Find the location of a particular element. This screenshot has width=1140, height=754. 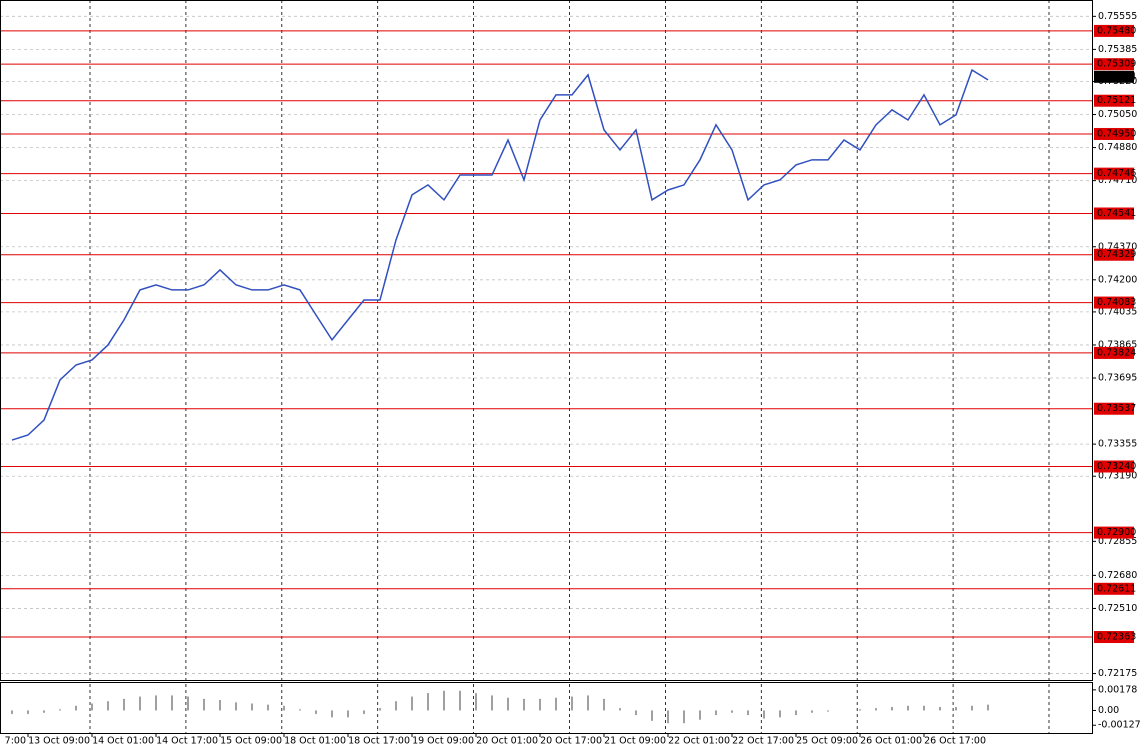

y-tick-label: 0.73355 is located at coordinates (1117, 444).